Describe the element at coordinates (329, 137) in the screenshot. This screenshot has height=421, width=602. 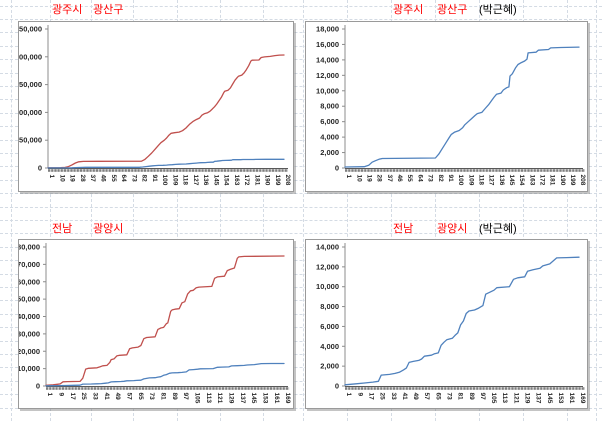
I see `y-axis-tick-label: 4,000` at that location.